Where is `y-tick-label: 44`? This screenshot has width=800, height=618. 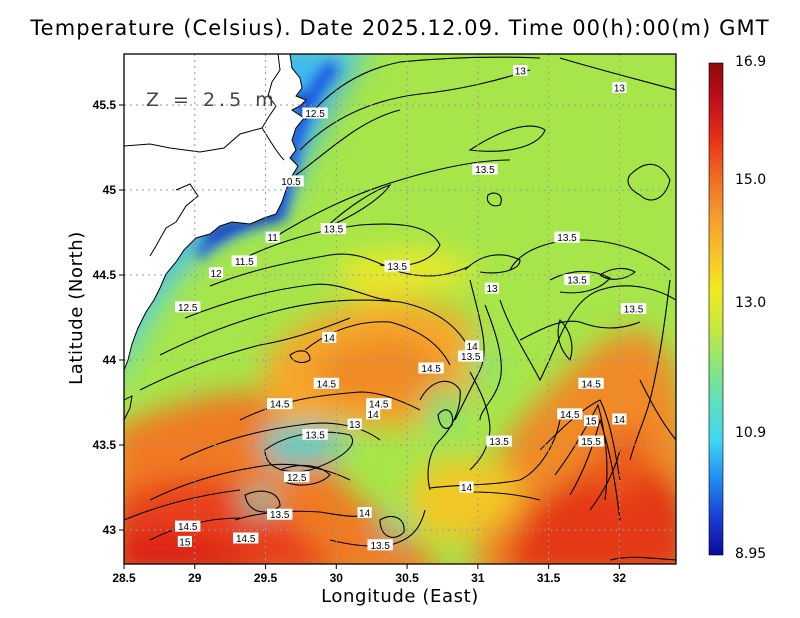
y-tick-label: 44 is located at coordinates (110, 360).